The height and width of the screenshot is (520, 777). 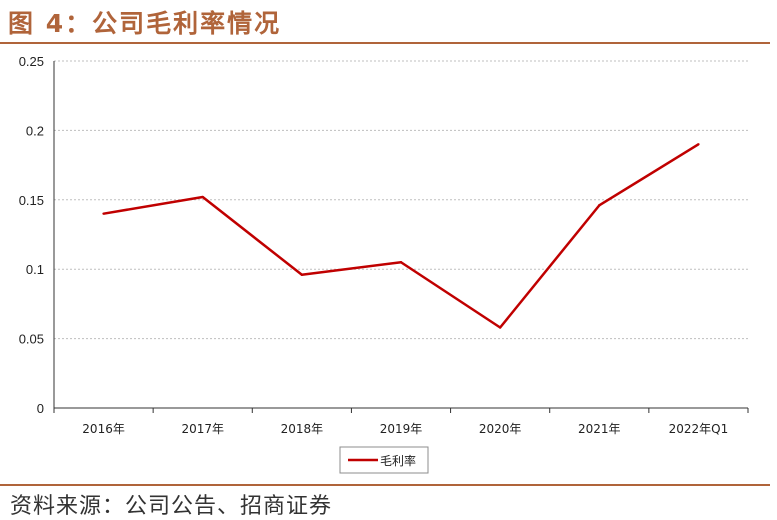 I want to click on x-tick-label: 2017年, so click(x=202, y=429).